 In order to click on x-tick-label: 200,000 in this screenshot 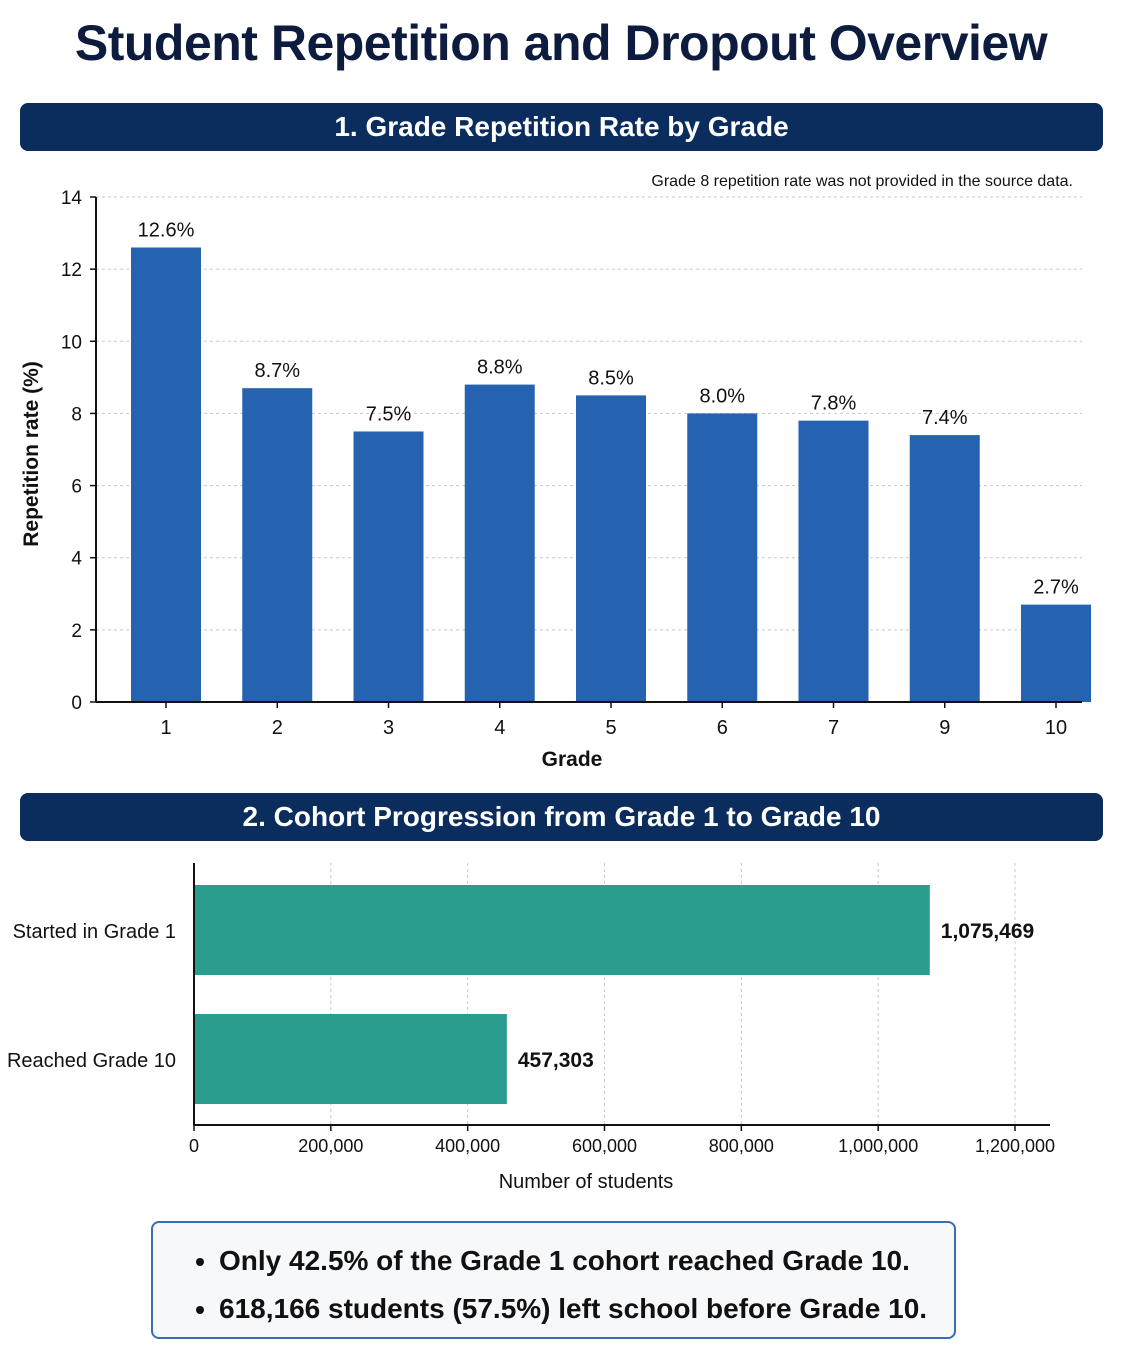, I will do `click(330, 1146)`.